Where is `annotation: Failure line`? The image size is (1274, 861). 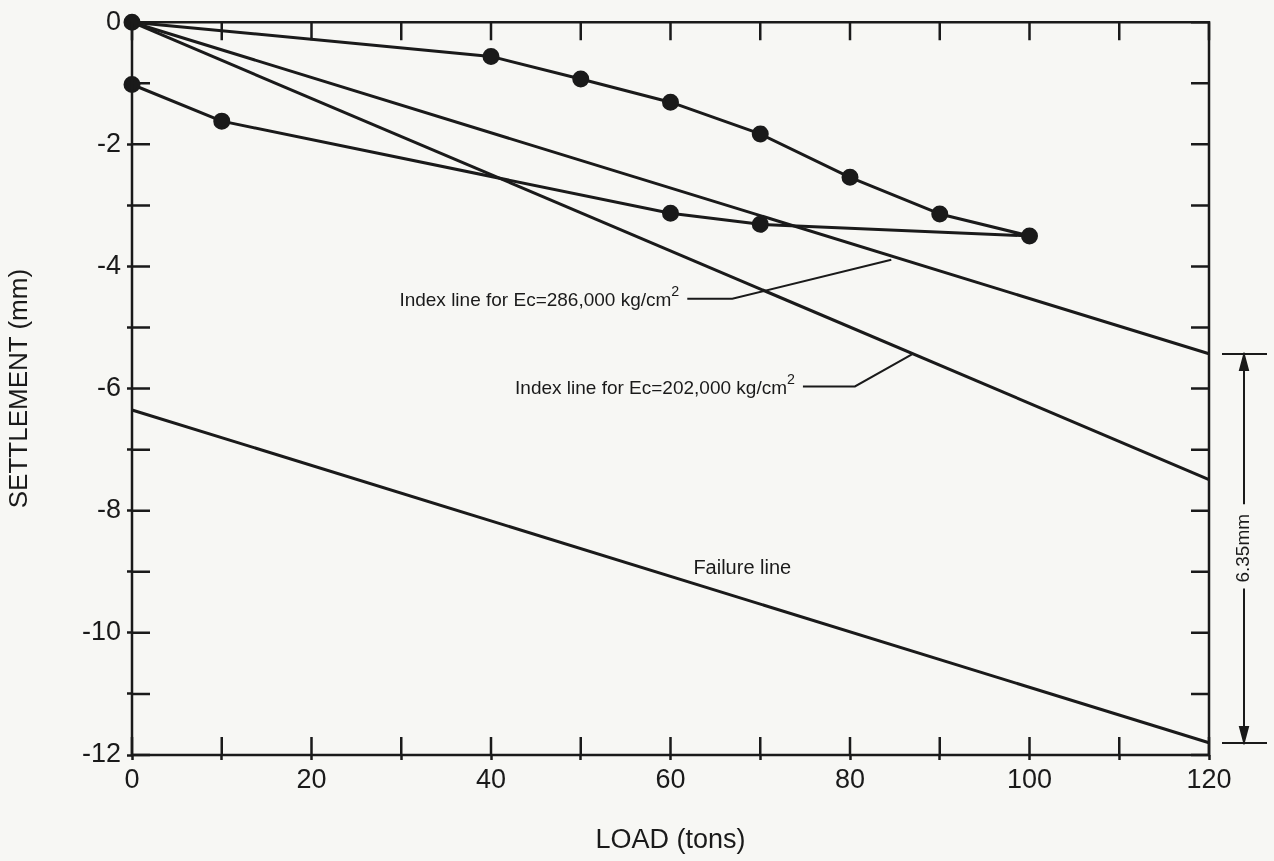 annotation: Failure line is located at coordinates (742, 567).